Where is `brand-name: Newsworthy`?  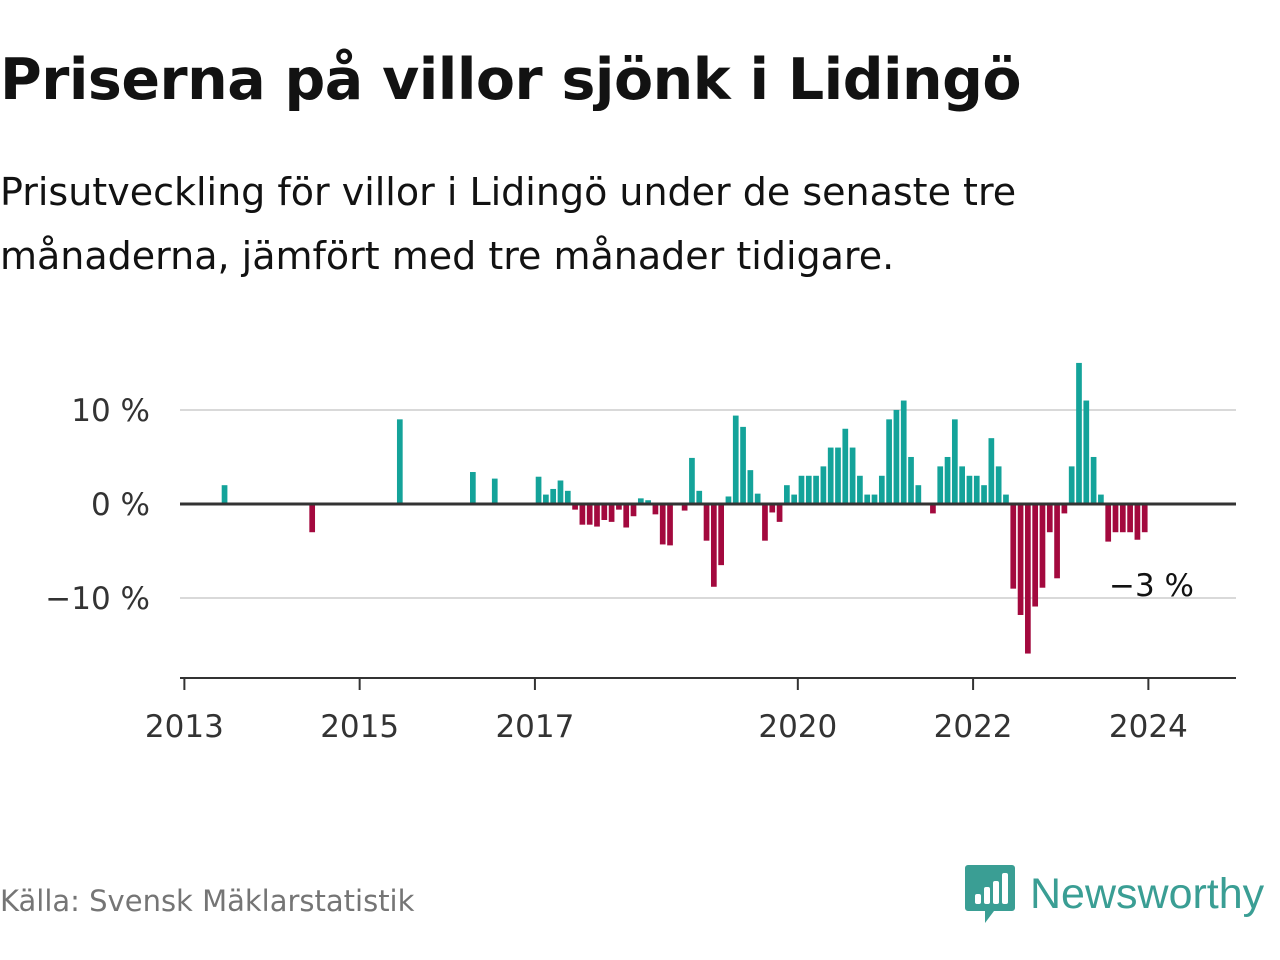 brand-name: Newsworthy is located at coordinates (1147, 893).